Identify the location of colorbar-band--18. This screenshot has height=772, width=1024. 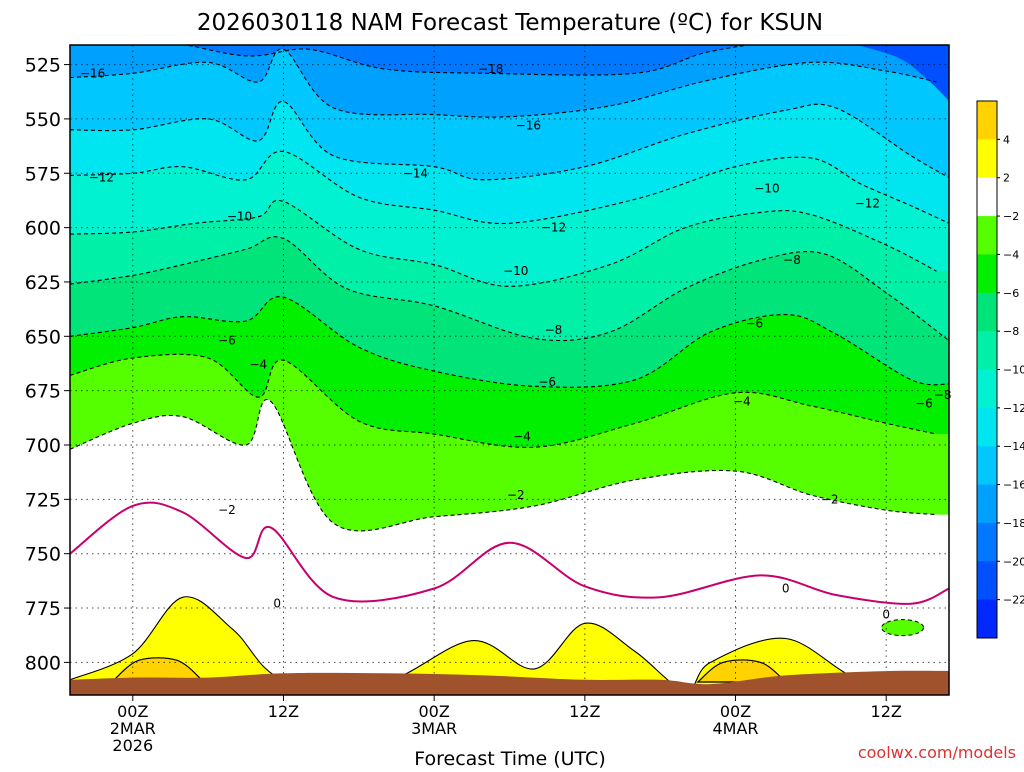
(987, 504).